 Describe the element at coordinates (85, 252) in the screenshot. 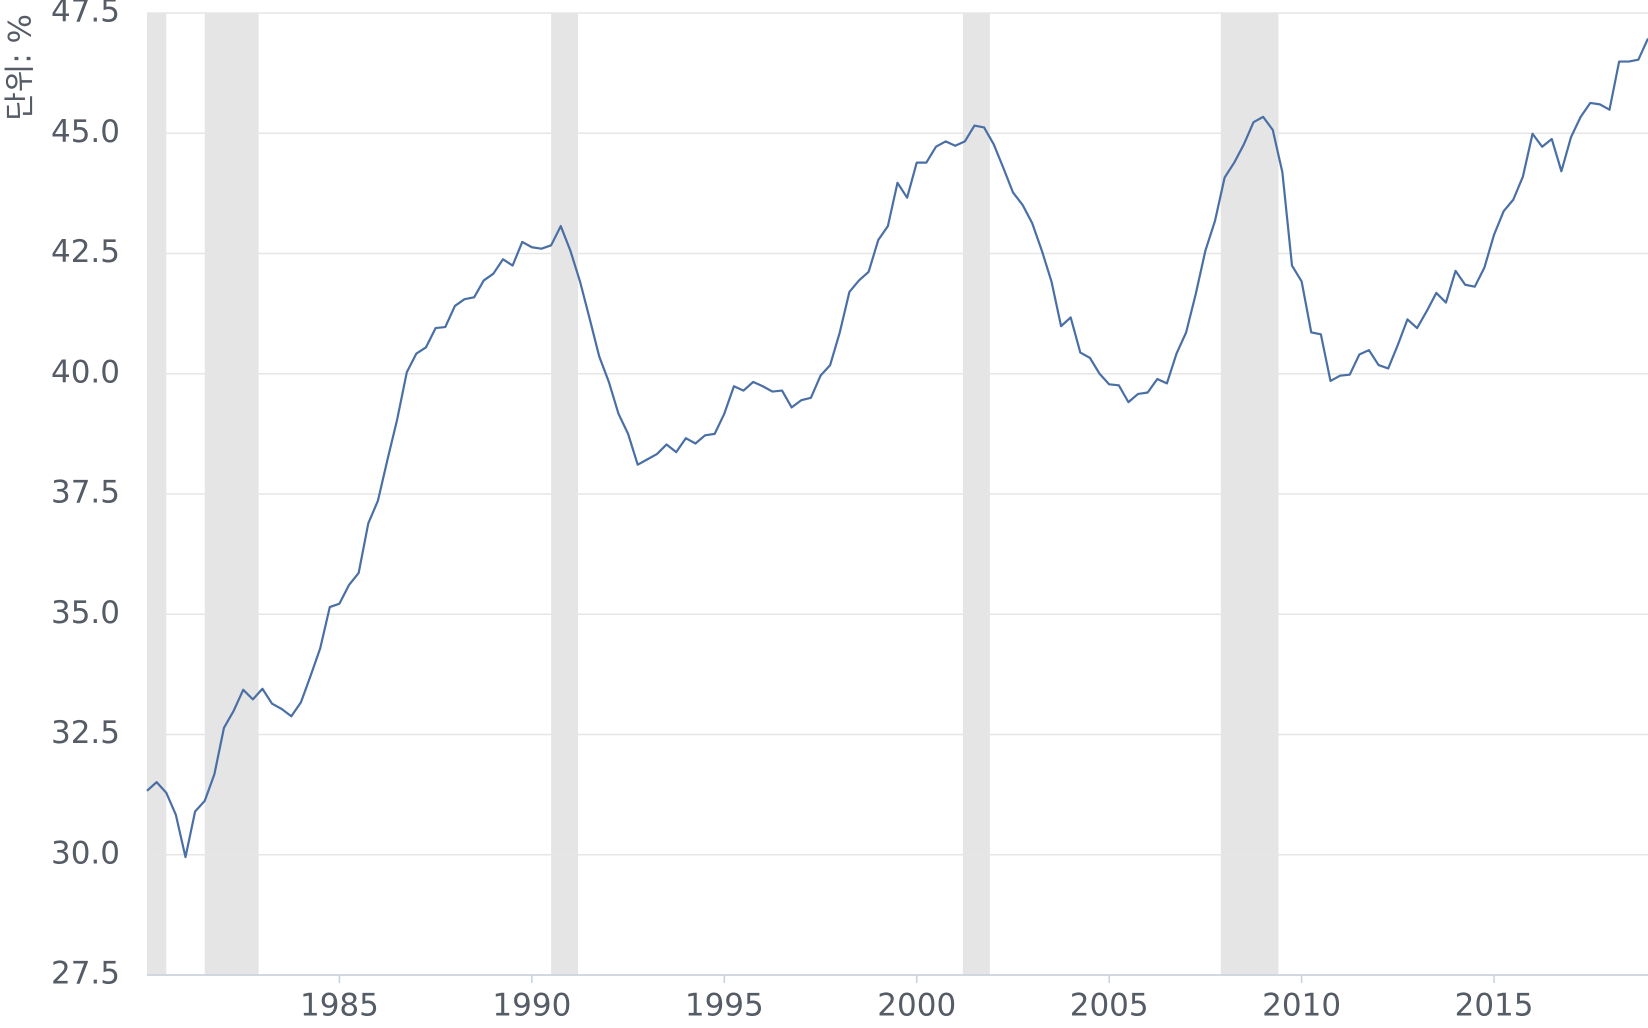

I see `y-tick-label: 42.5` at that location.